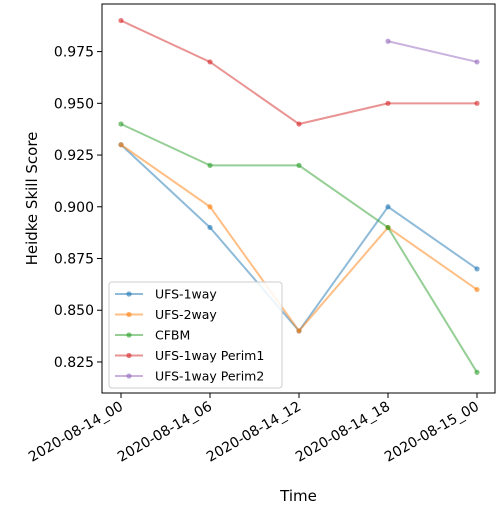 The height and width of the screenshot is (507, 500). Describe the element at coordinates (74, 104) in the screenshot. I see `y-tick-label: 0.950` at that location.